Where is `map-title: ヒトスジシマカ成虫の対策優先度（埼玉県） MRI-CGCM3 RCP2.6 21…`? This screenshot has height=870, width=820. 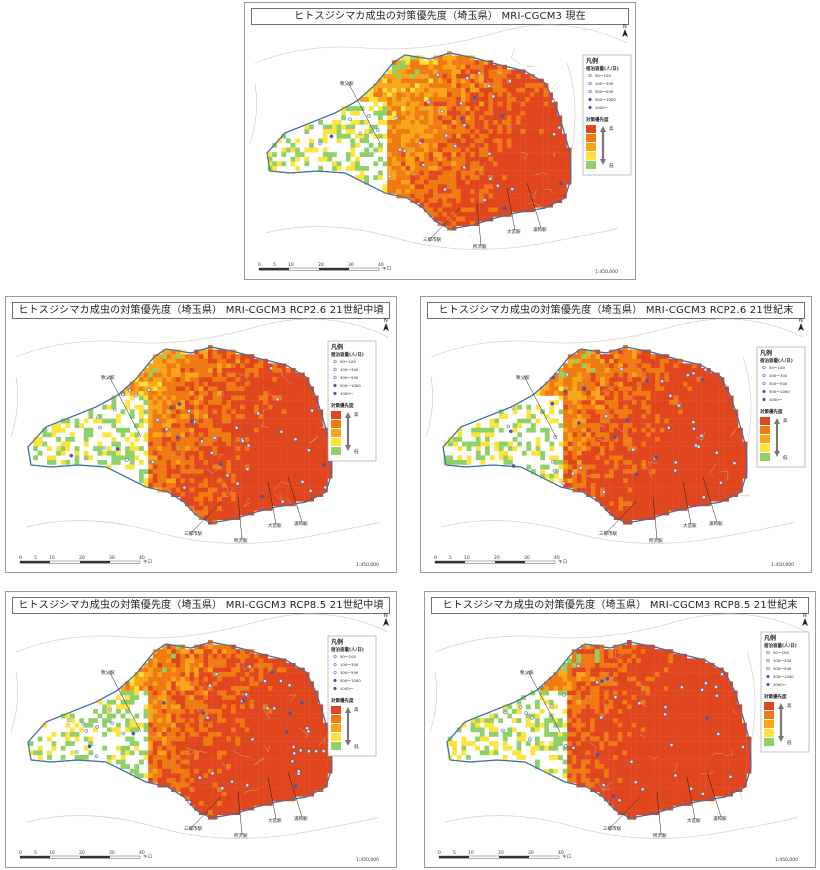 map-title: ヒトスジシマカ成虫の対策優先度（埼玉県） MRI-CGCM3 RCP2.6 21… is located at coordinates (201, 310).